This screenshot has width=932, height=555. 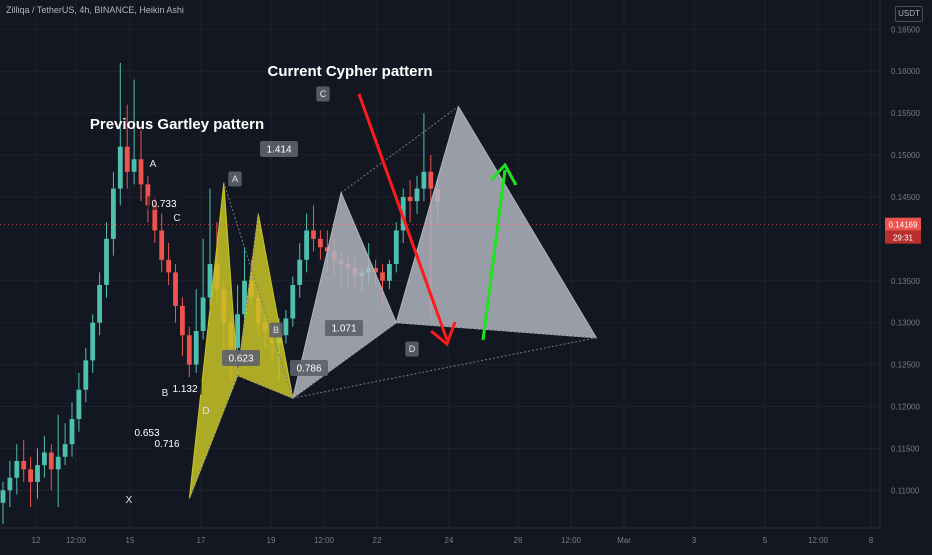 What do you see at coordinates (909, 14) in the screenshot?
I see `currency-button: USDT` at bounding box center [909, 14].